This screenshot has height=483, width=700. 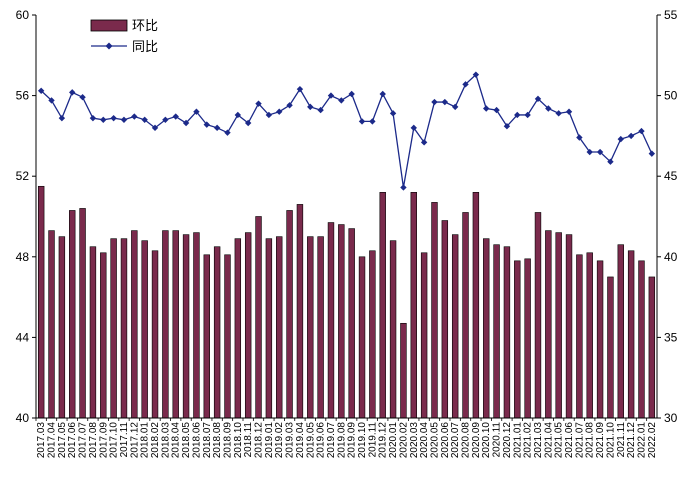 What do you see at coordinates (62, 440) in the screenshot?
I see `x-tick-label-2017.05: 2017.05` at bounding box center [62, 440].